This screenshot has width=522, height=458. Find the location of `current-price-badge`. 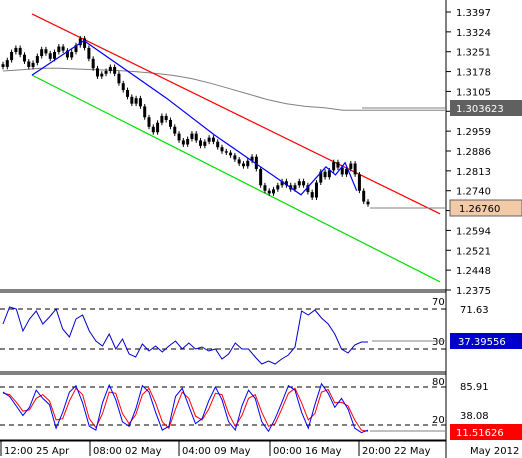

current-price-badge is located at coordinates (485, 208).